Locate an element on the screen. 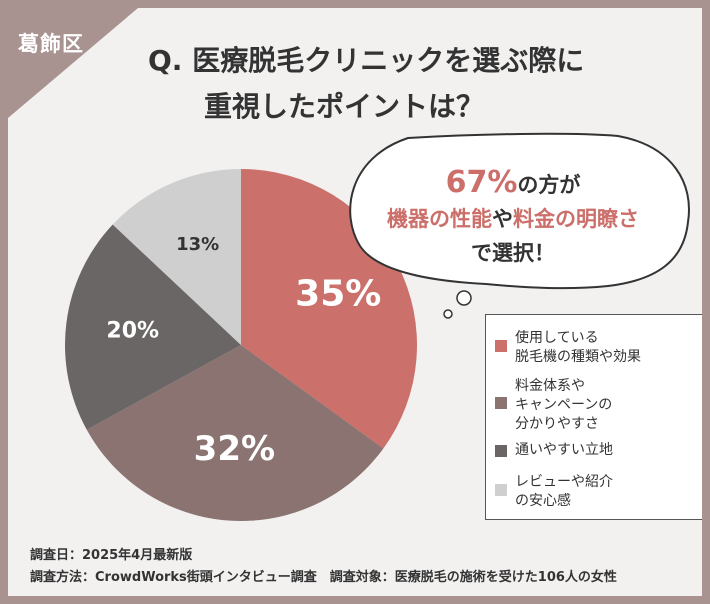 The image size is (710, 604). region-label: 葛飾区 is located at coordinates (51, 44).